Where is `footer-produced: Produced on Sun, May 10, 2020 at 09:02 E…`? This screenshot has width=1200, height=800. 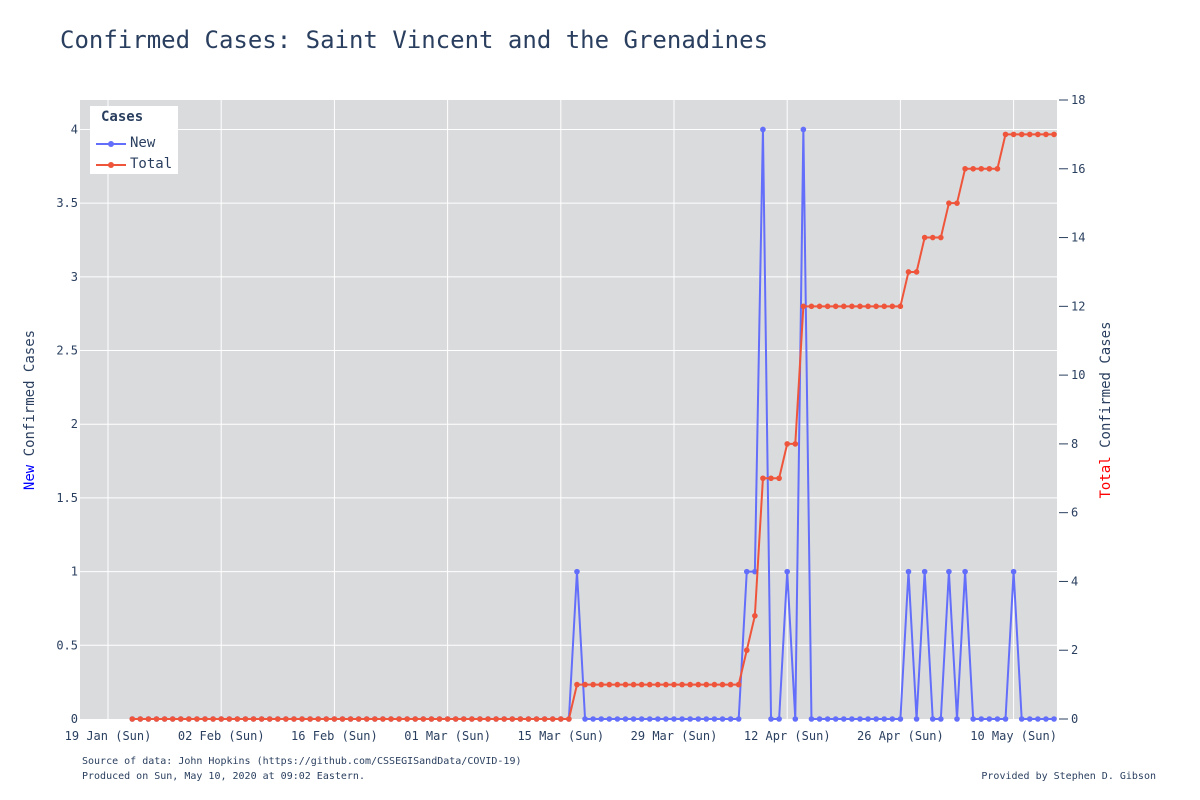
footer-produced: Produced on Sun, May 10, 2020 at 09:02 E… is located at coordinates (223, 776).